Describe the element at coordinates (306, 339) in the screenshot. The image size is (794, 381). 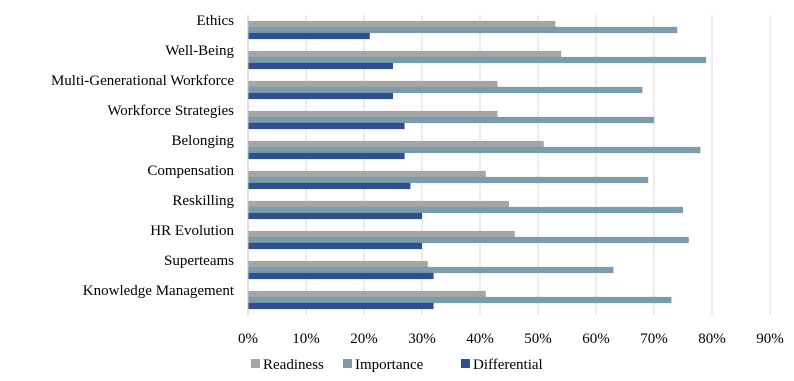
I see `x-tick-label: 10%` at that location.